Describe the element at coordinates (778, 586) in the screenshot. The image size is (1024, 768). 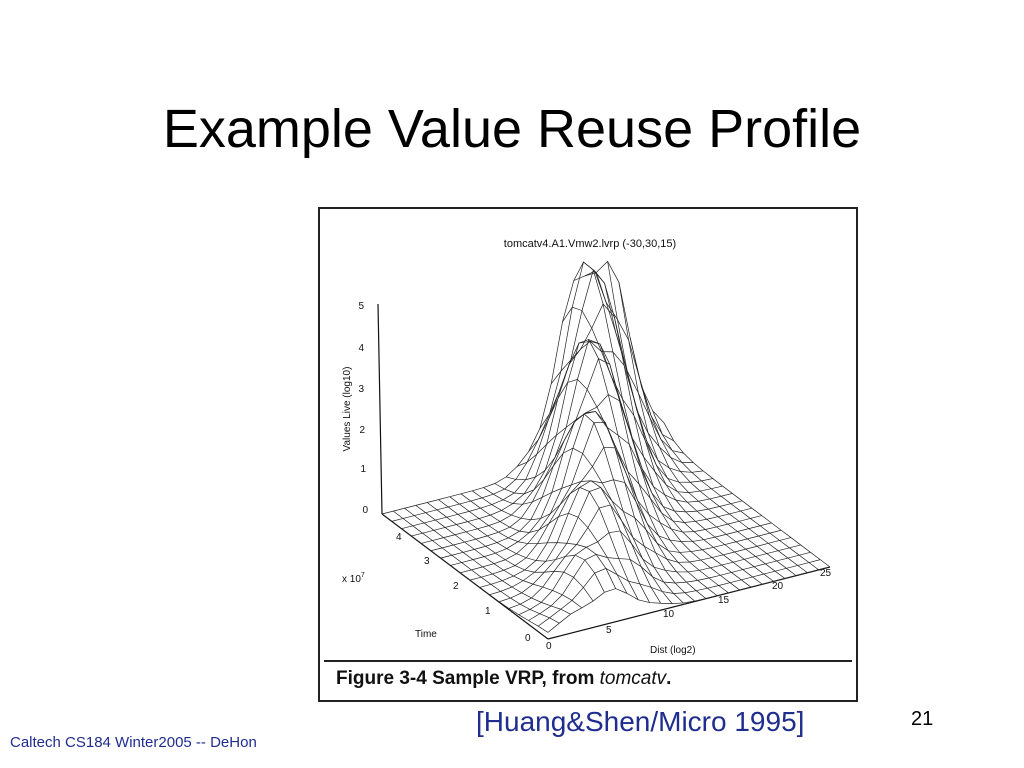
I see `dist-tick-label: 20` at that location.